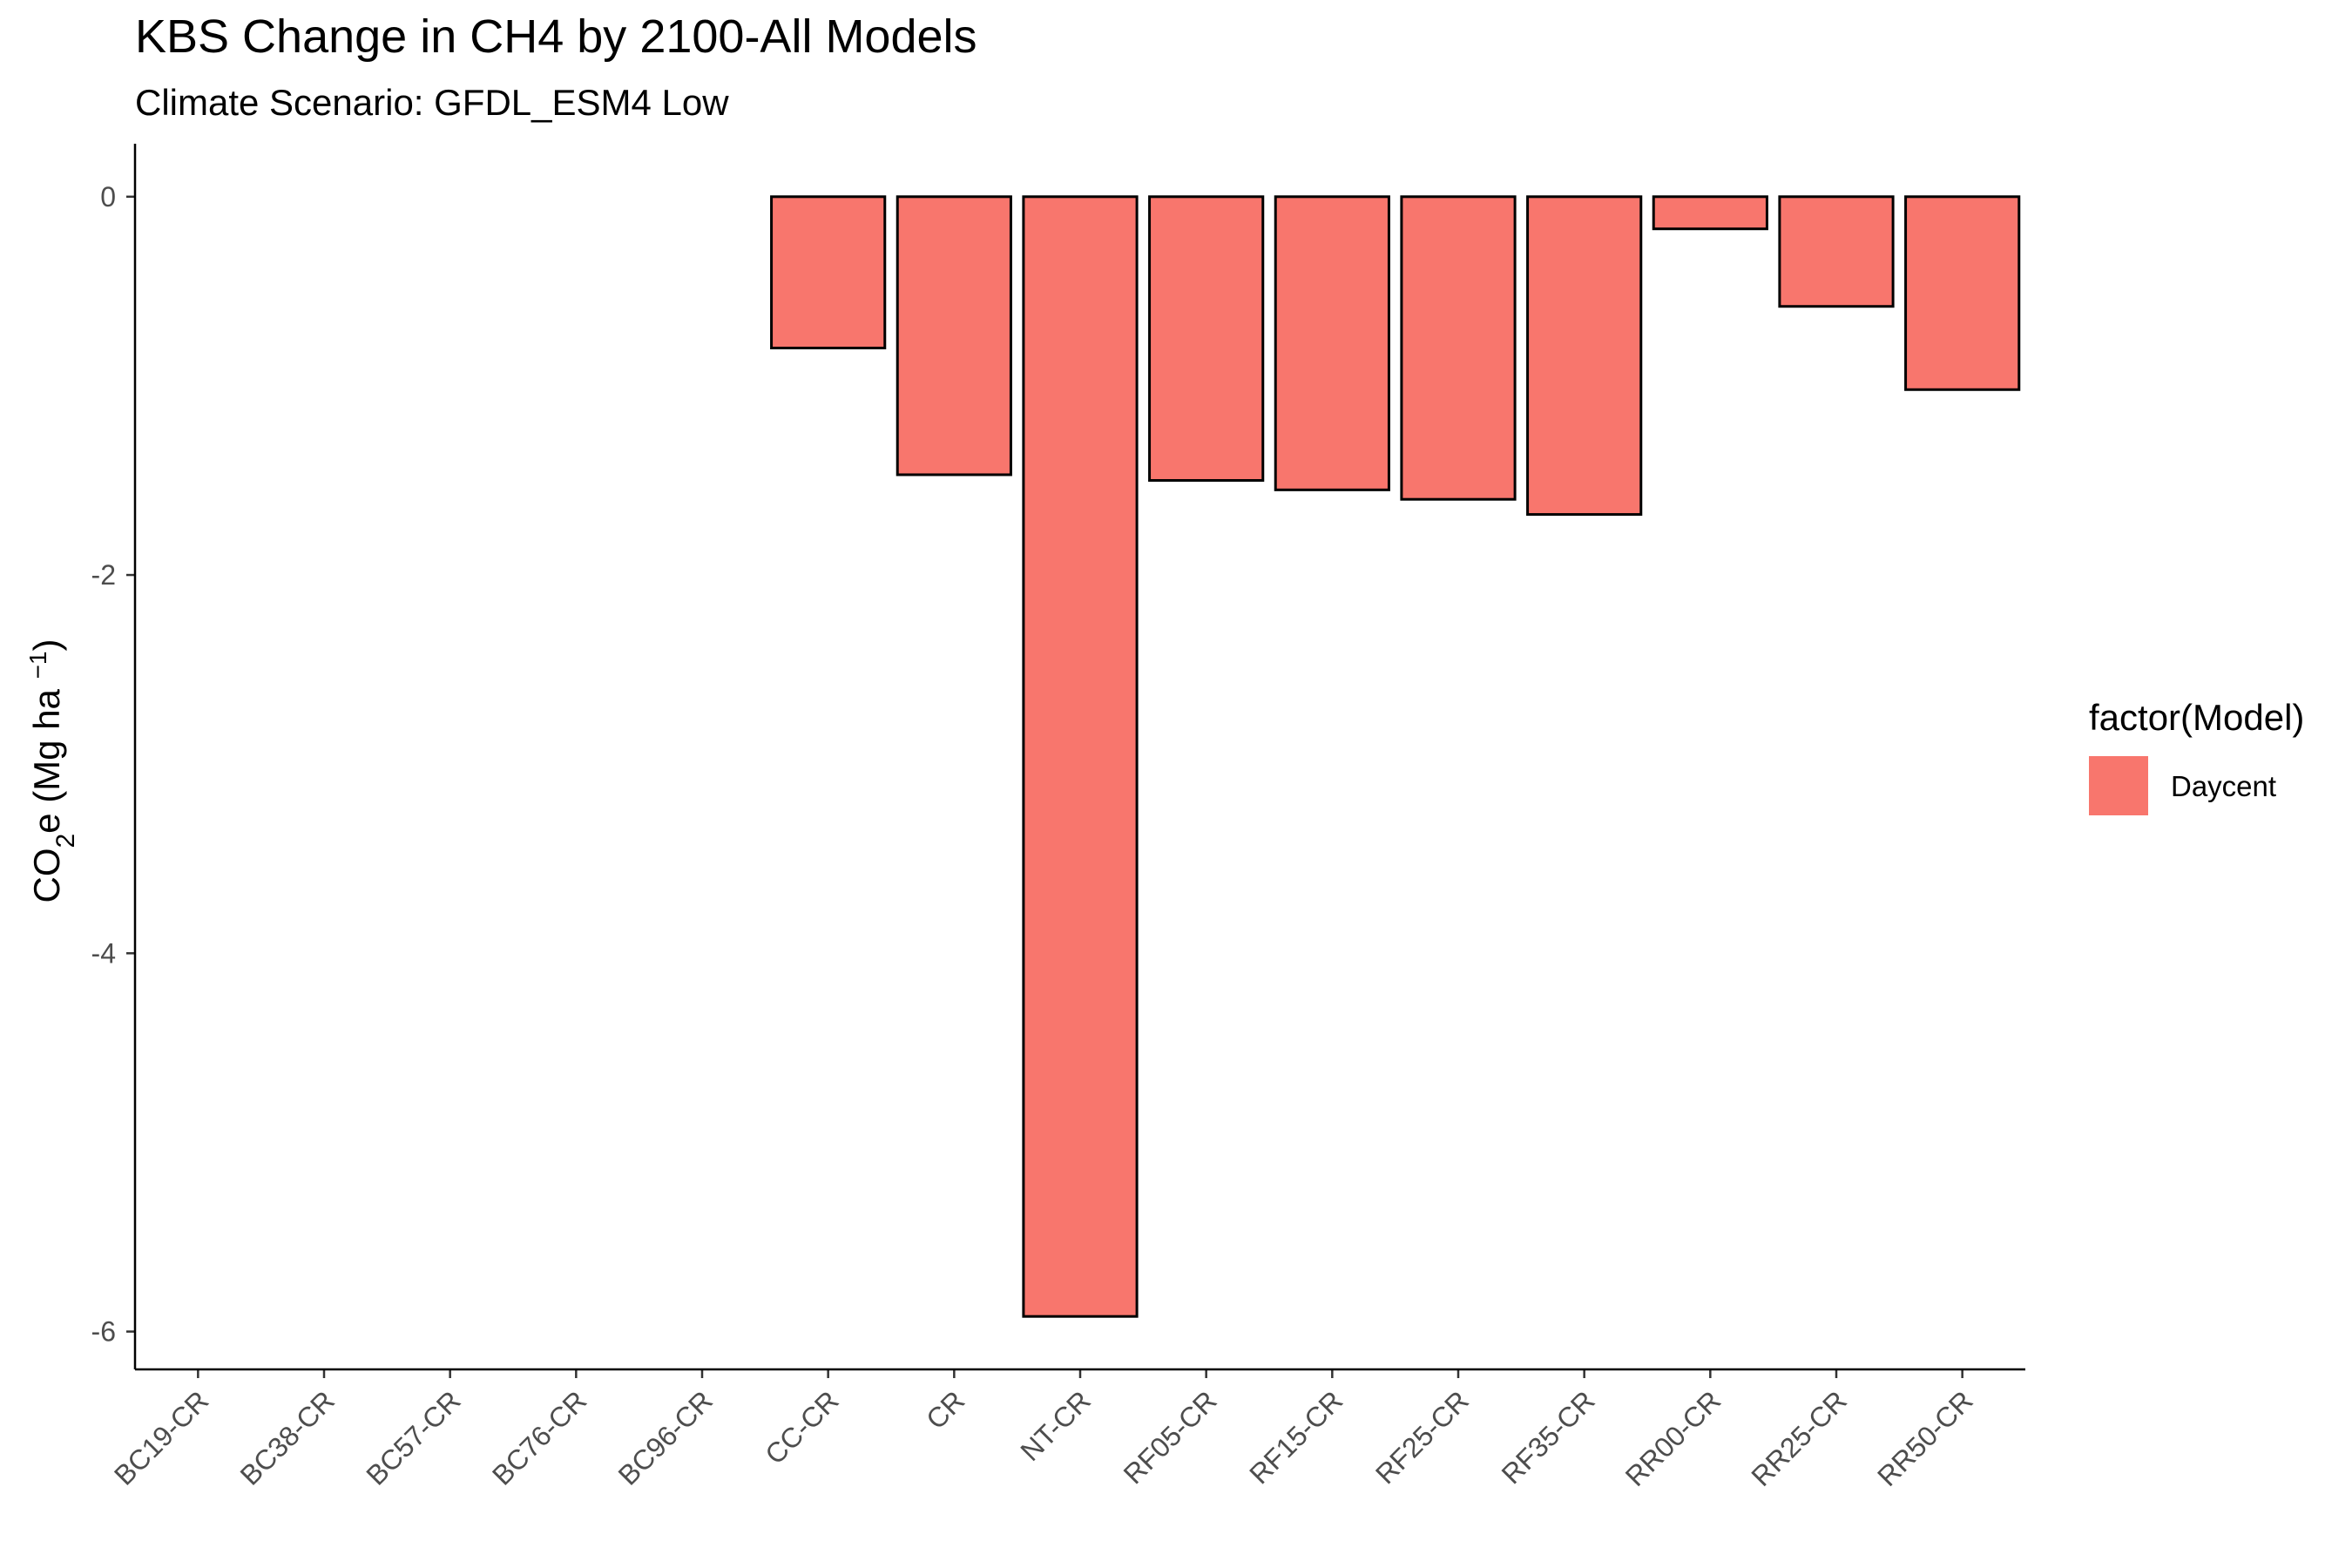  I want to click on chart-subtitle: Climate Scenario: GFDL_ESM4 Low, so click(432, 102).